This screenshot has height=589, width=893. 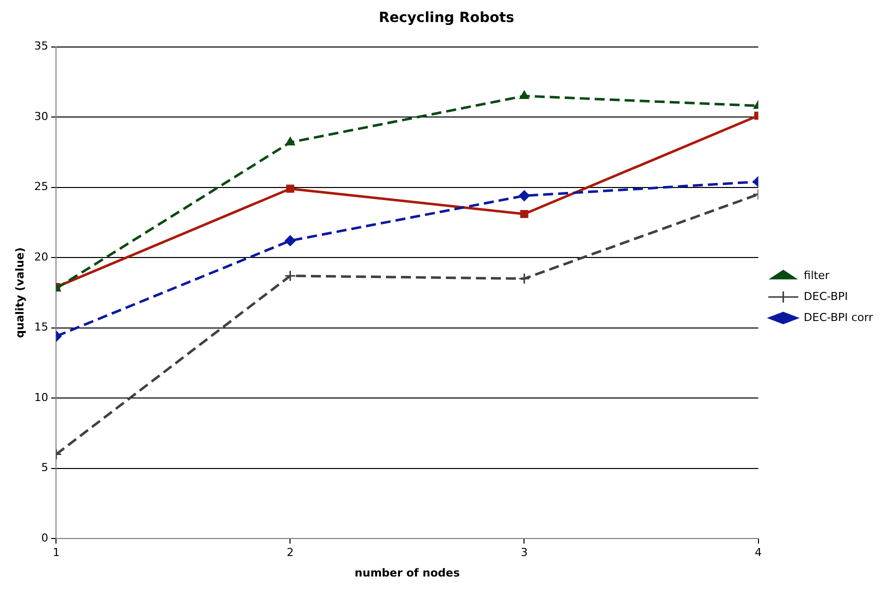 What do you see at coordinates (41, 116) in the screenshot?
I see `y-tick-label: 30` at bounding box center [41, 116].